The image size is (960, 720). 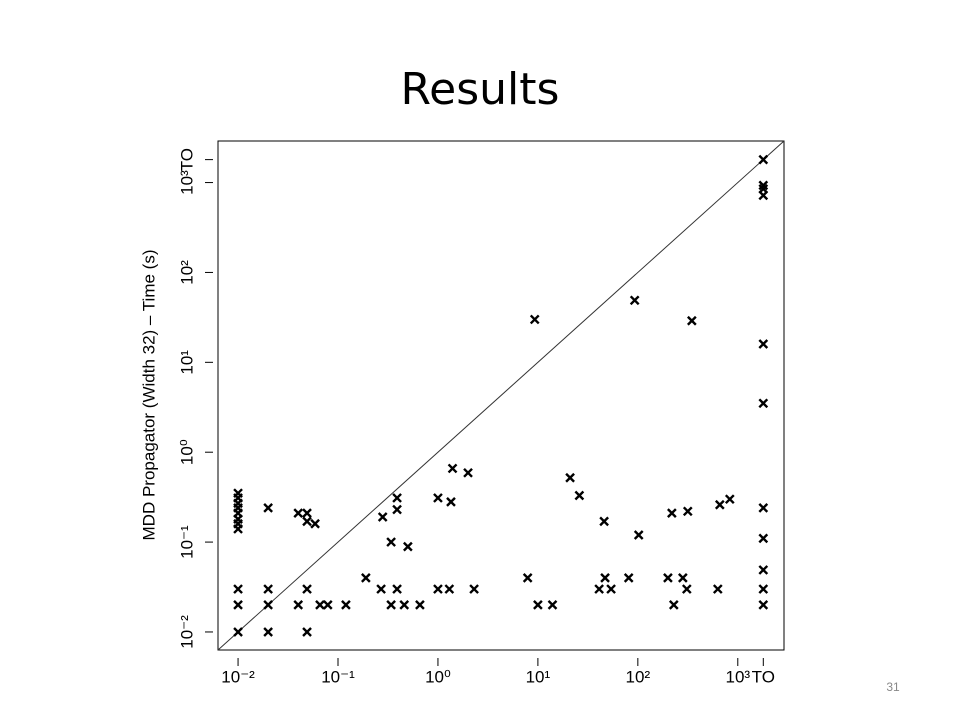 What do you see at coordinates (186, 272) in the screenshot?
I see `y-tick-label: 10²` at bounding box center [186, 272].